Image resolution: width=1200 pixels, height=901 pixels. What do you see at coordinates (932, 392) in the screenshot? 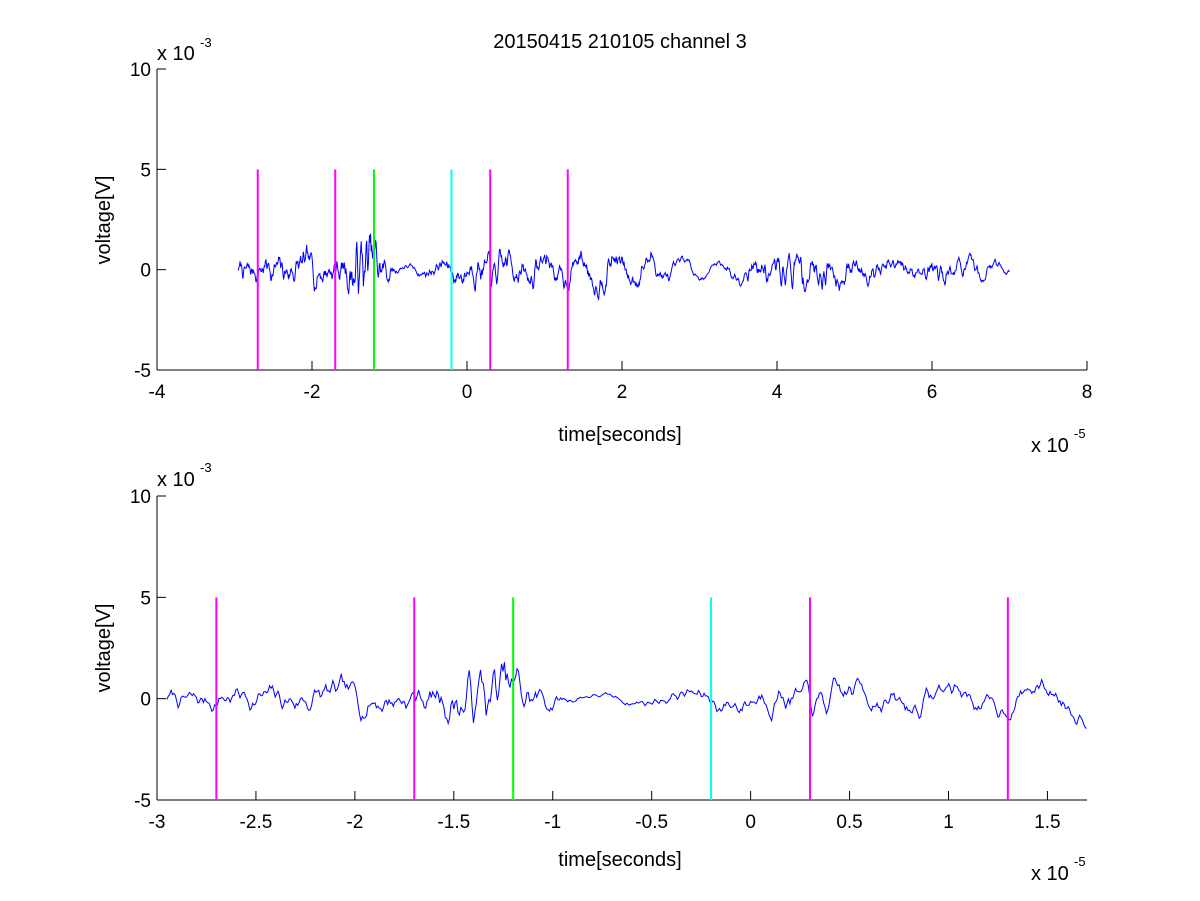
I see `top-x-tick-label: 6` at bounding box center [932, 392].